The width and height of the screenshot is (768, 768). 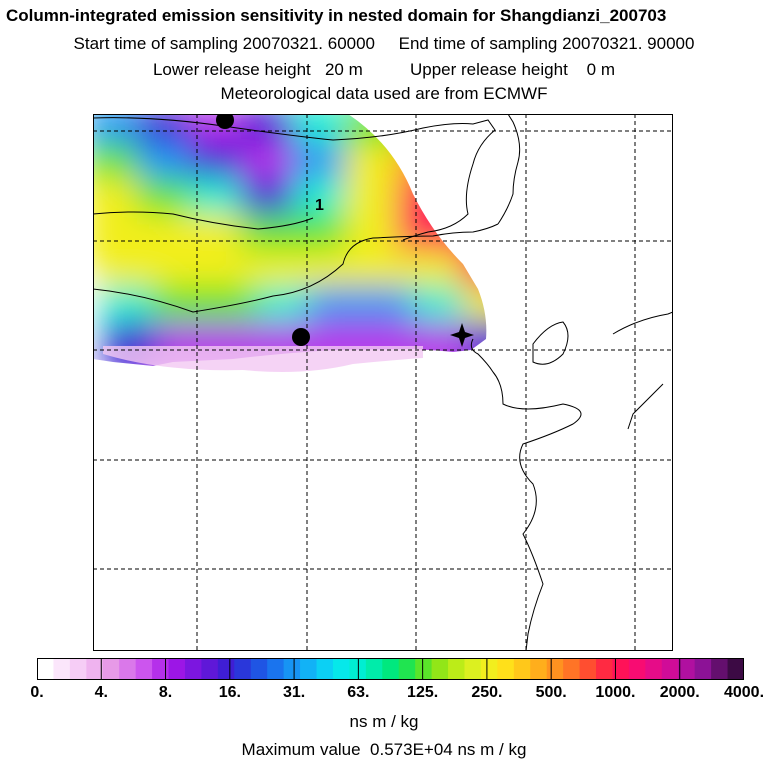 What do you see at coordinates (679, 692) in the screenshot?
I see `colorbar-tick-label: 2000.` at bounding box center [679, 692].